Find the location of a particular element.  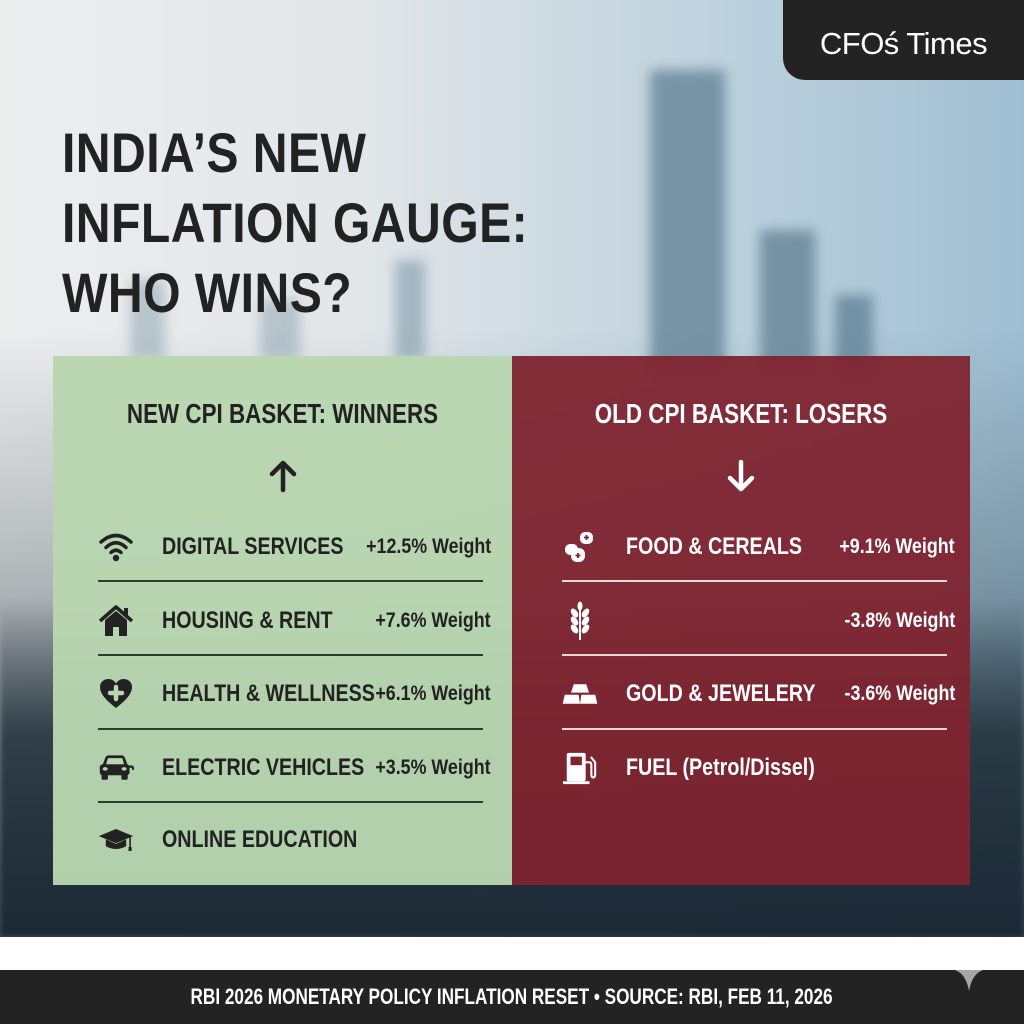

item-weight: +9.1% Weight is located at coordinates (897, 546).